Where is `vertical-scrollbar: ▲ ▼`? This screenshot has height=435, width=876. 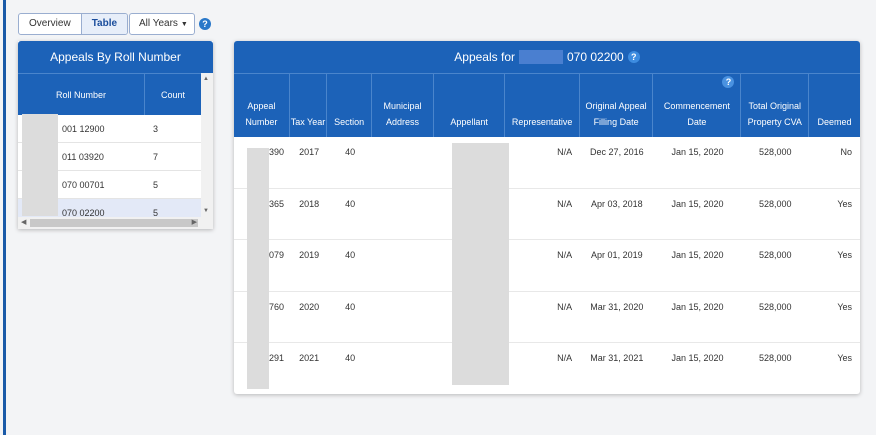 vertical-scrollbar: ▲ ▼ is located at coordinates (207, 145).